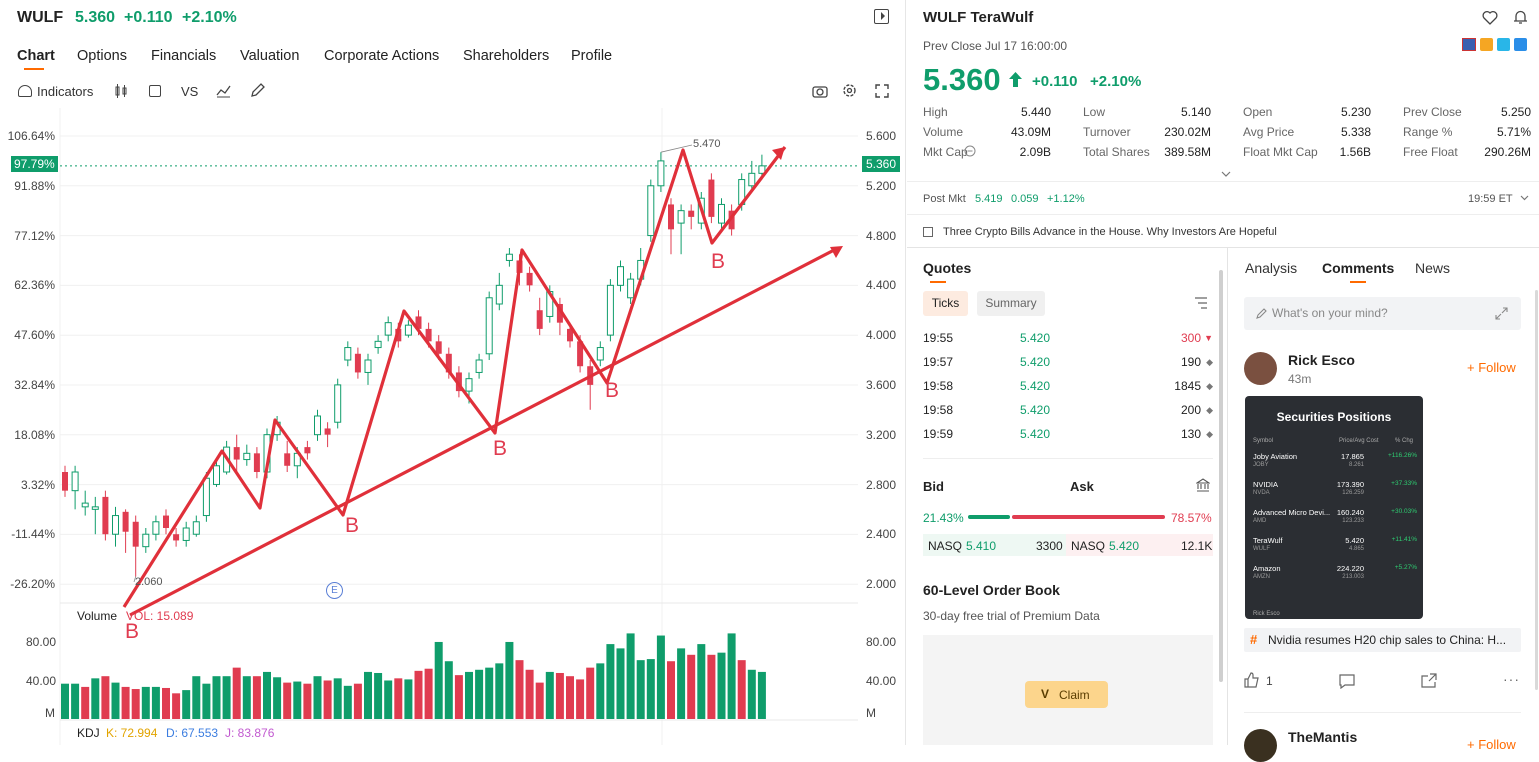 This screenshot has width=1539, height=762. I want to click on tick-time: 19:59, so click(938, 434).